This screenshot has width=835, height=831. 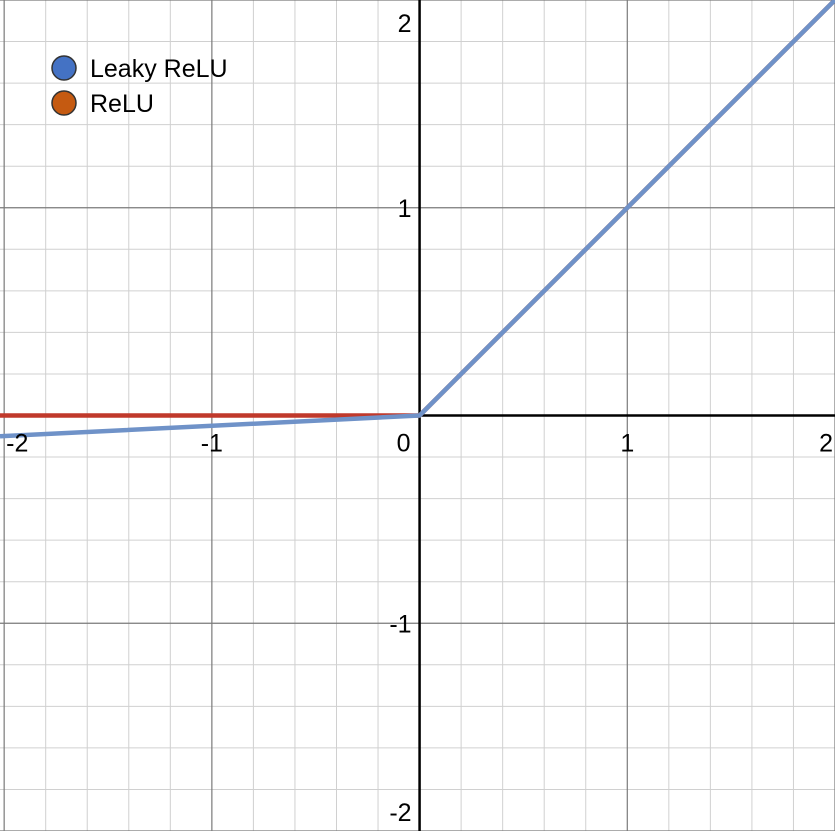 What do you see at coordinates (627, 444) in the screenshot?
I see `x-tick-label: 1` at bounding box center [627, 444].